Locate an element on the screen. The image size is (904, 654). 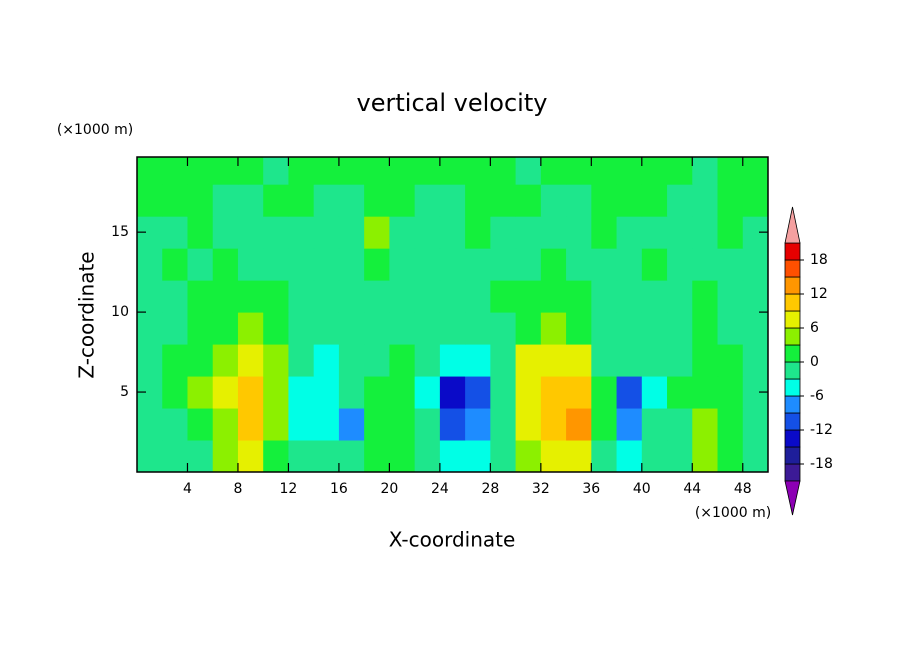
x-tick-label: 12 is located at coordinates (289, 489).